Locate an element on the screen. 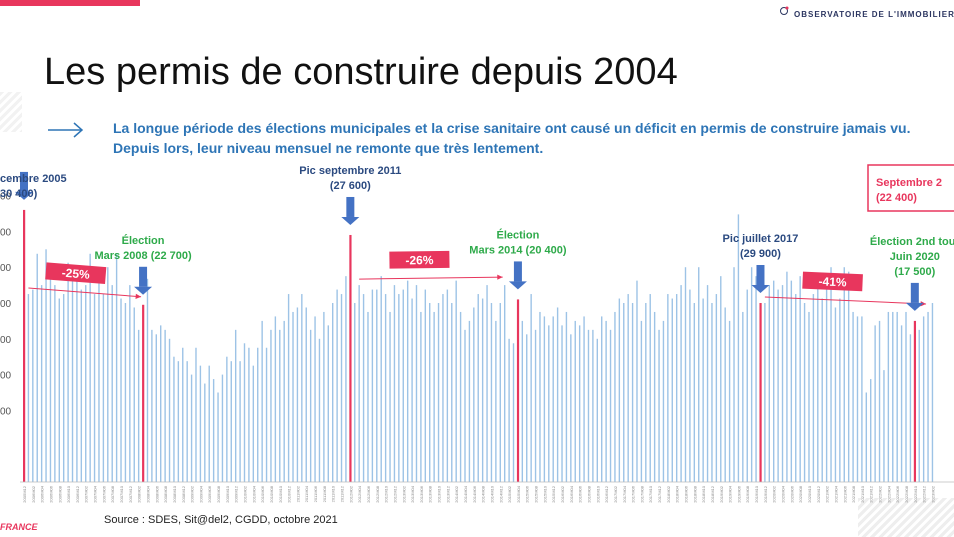  x-tick-label: 2012M02 is located at coordinates (350, 493).